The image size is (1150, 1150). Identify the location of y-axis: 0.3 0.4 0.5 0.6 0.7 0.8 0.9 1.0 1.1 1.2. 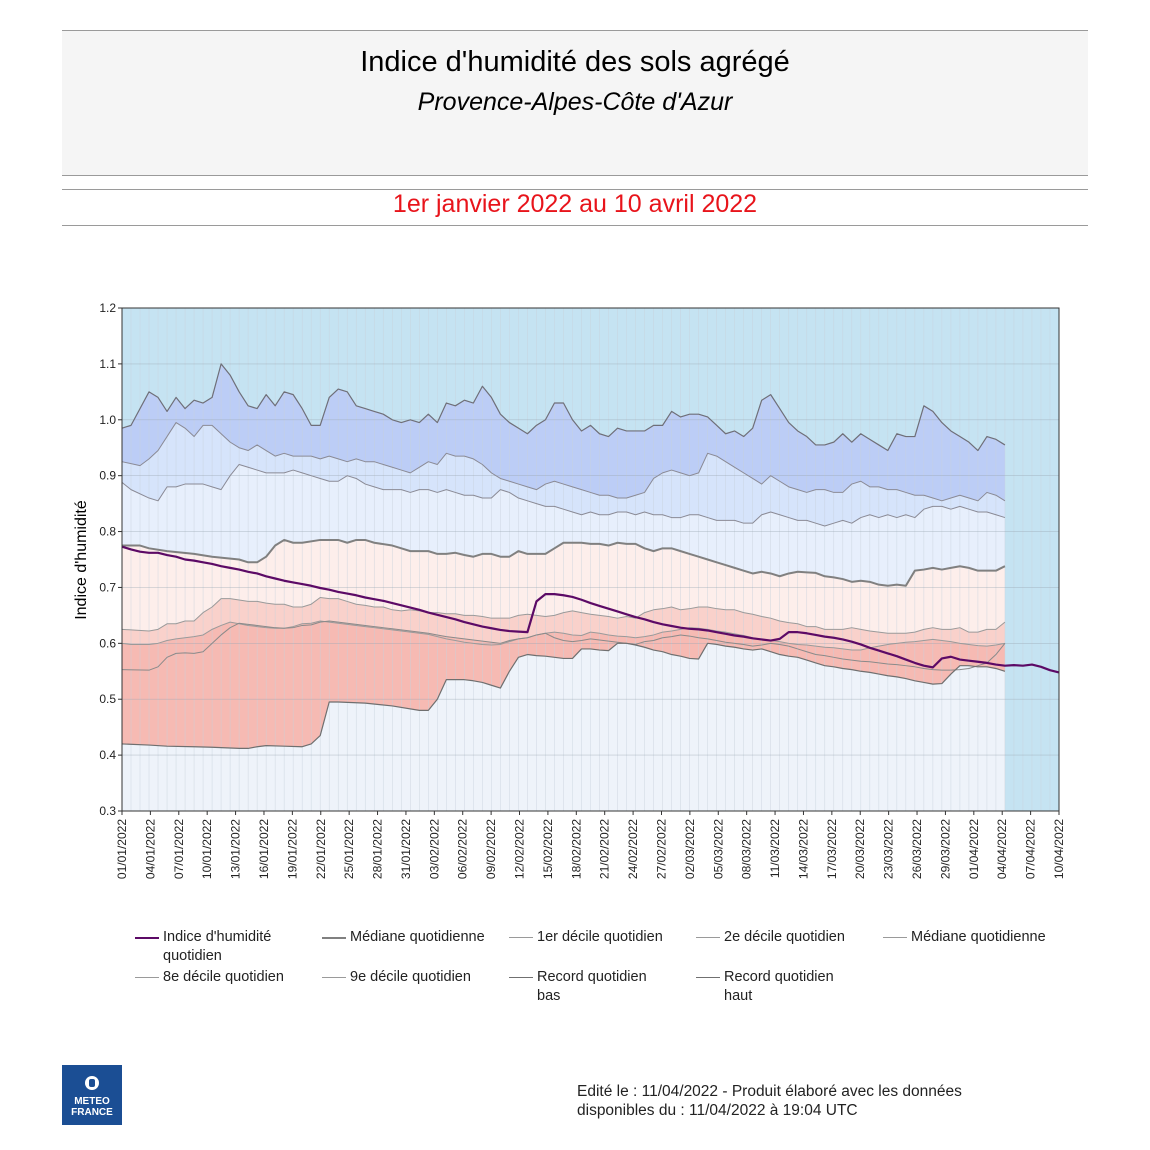
(110, 559).